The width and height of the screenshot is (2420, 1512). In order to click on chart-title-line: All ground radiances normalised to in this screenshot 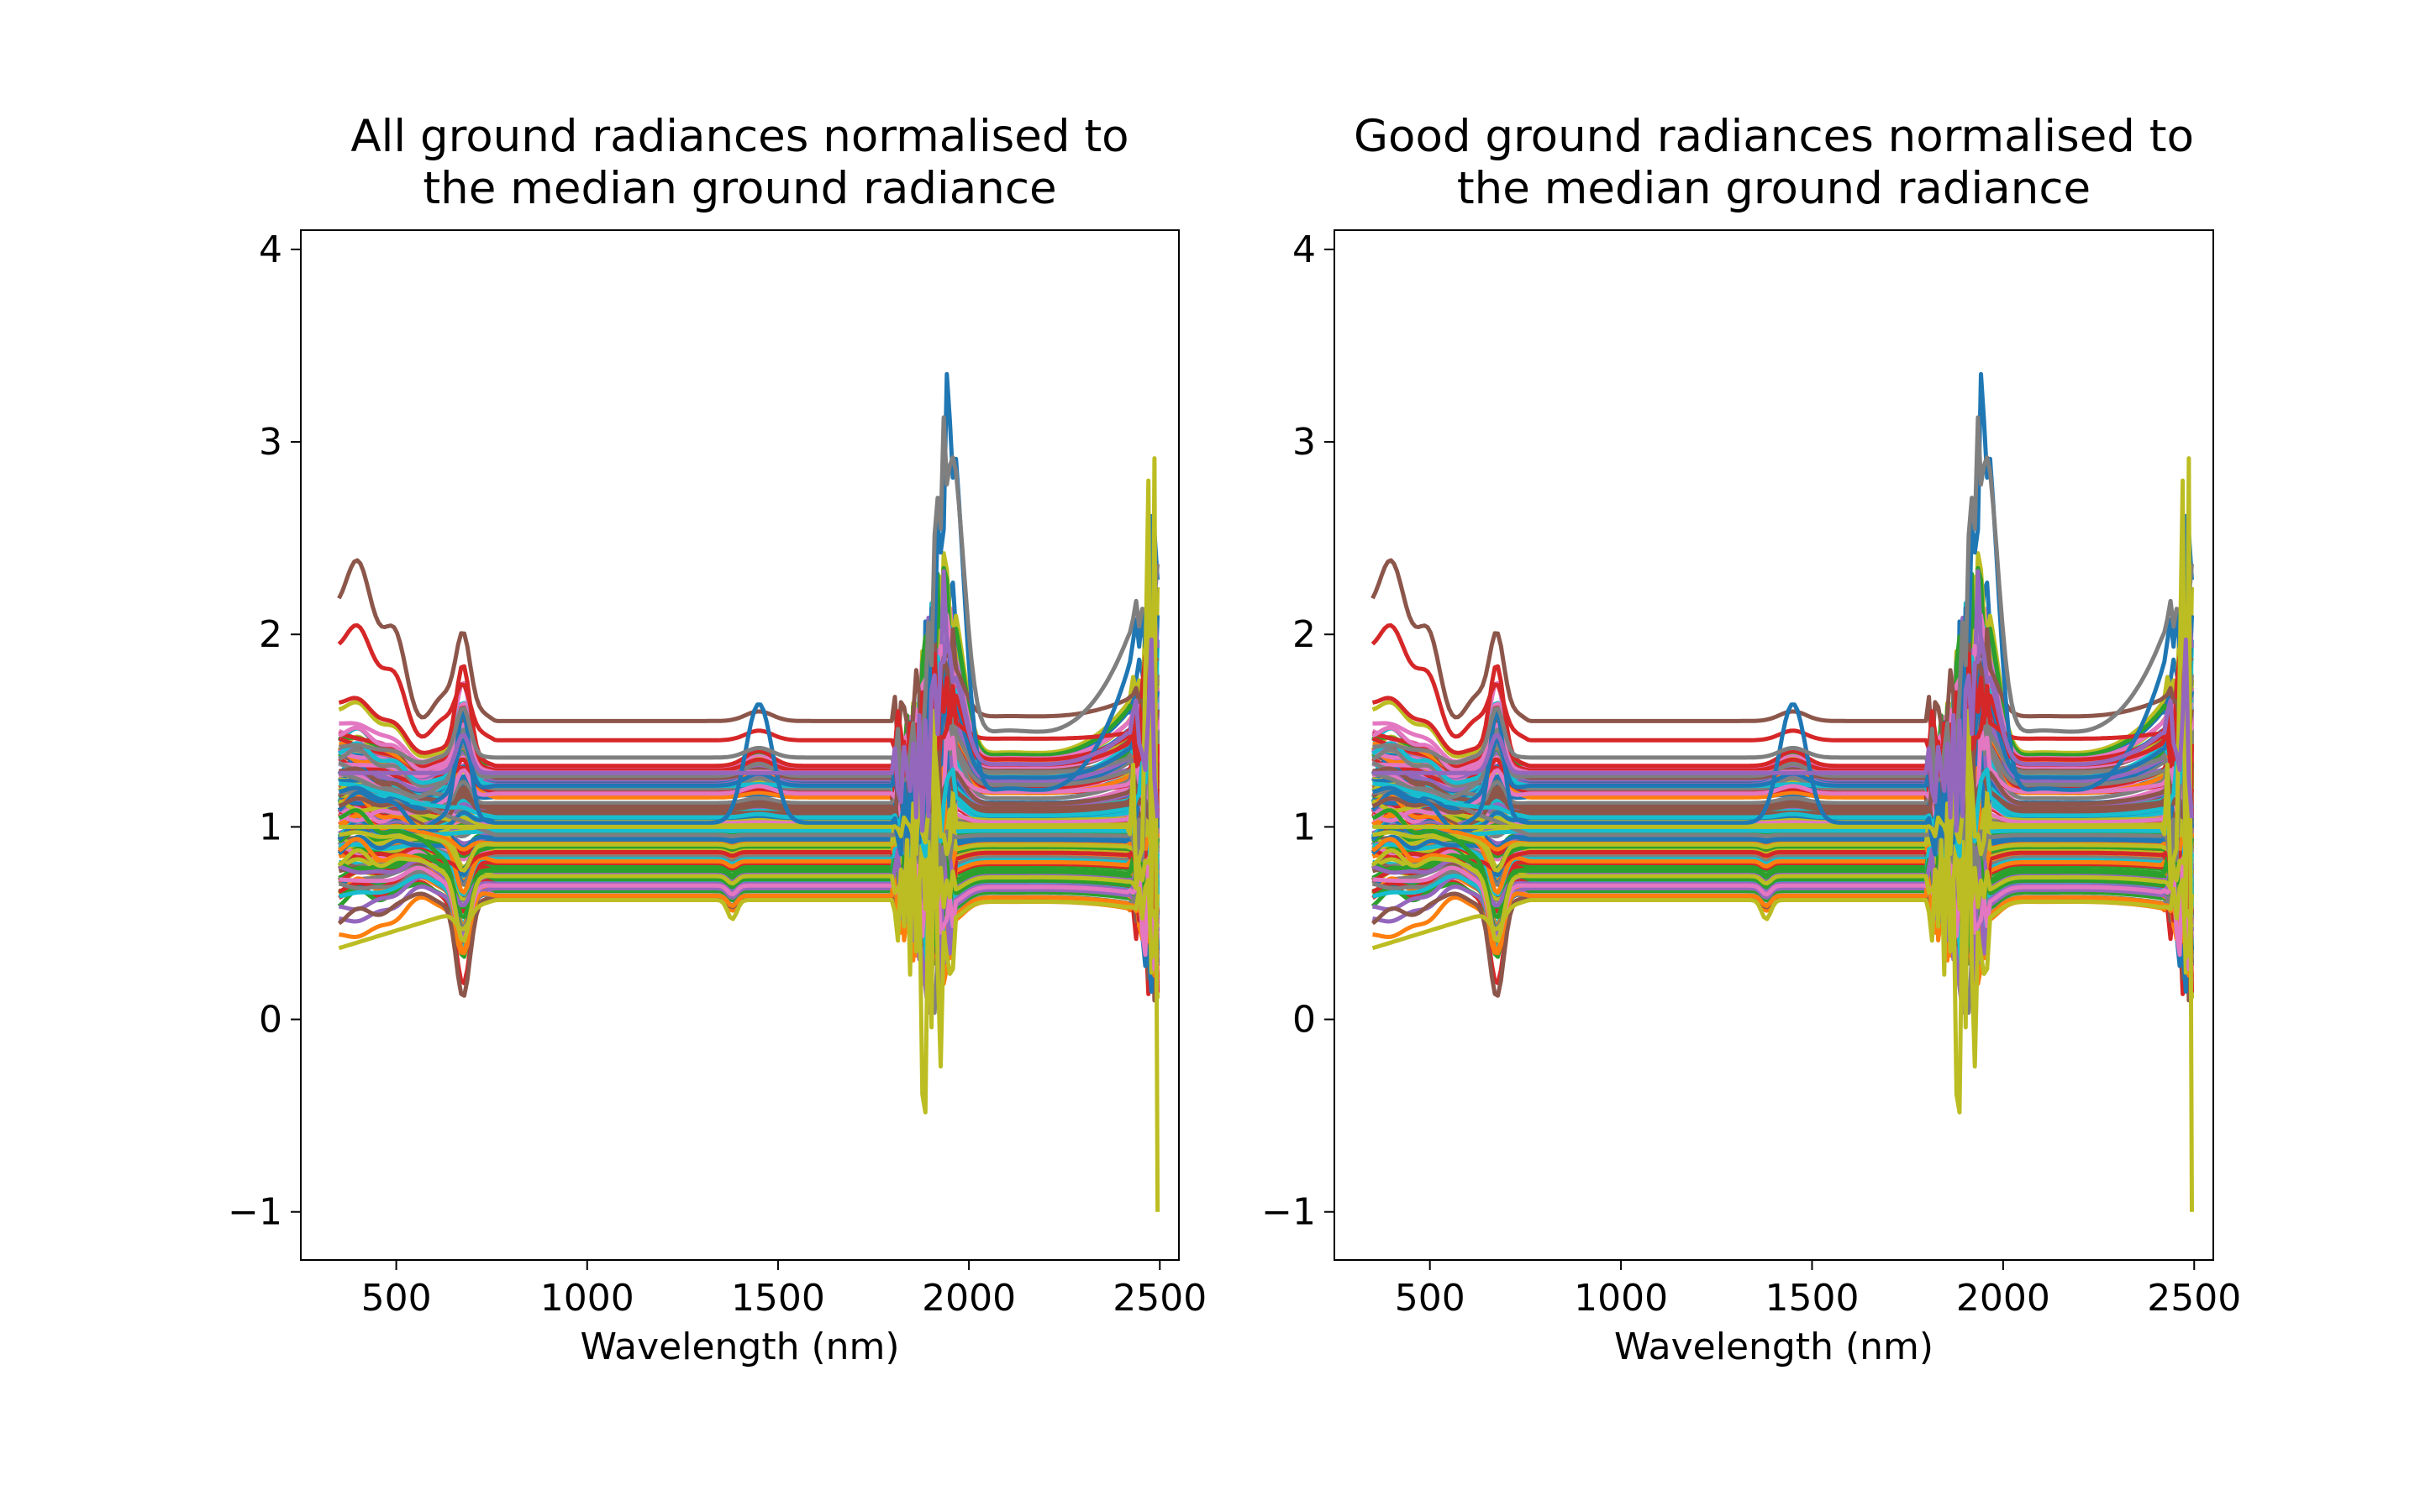, I will do `click(739, 136)`.